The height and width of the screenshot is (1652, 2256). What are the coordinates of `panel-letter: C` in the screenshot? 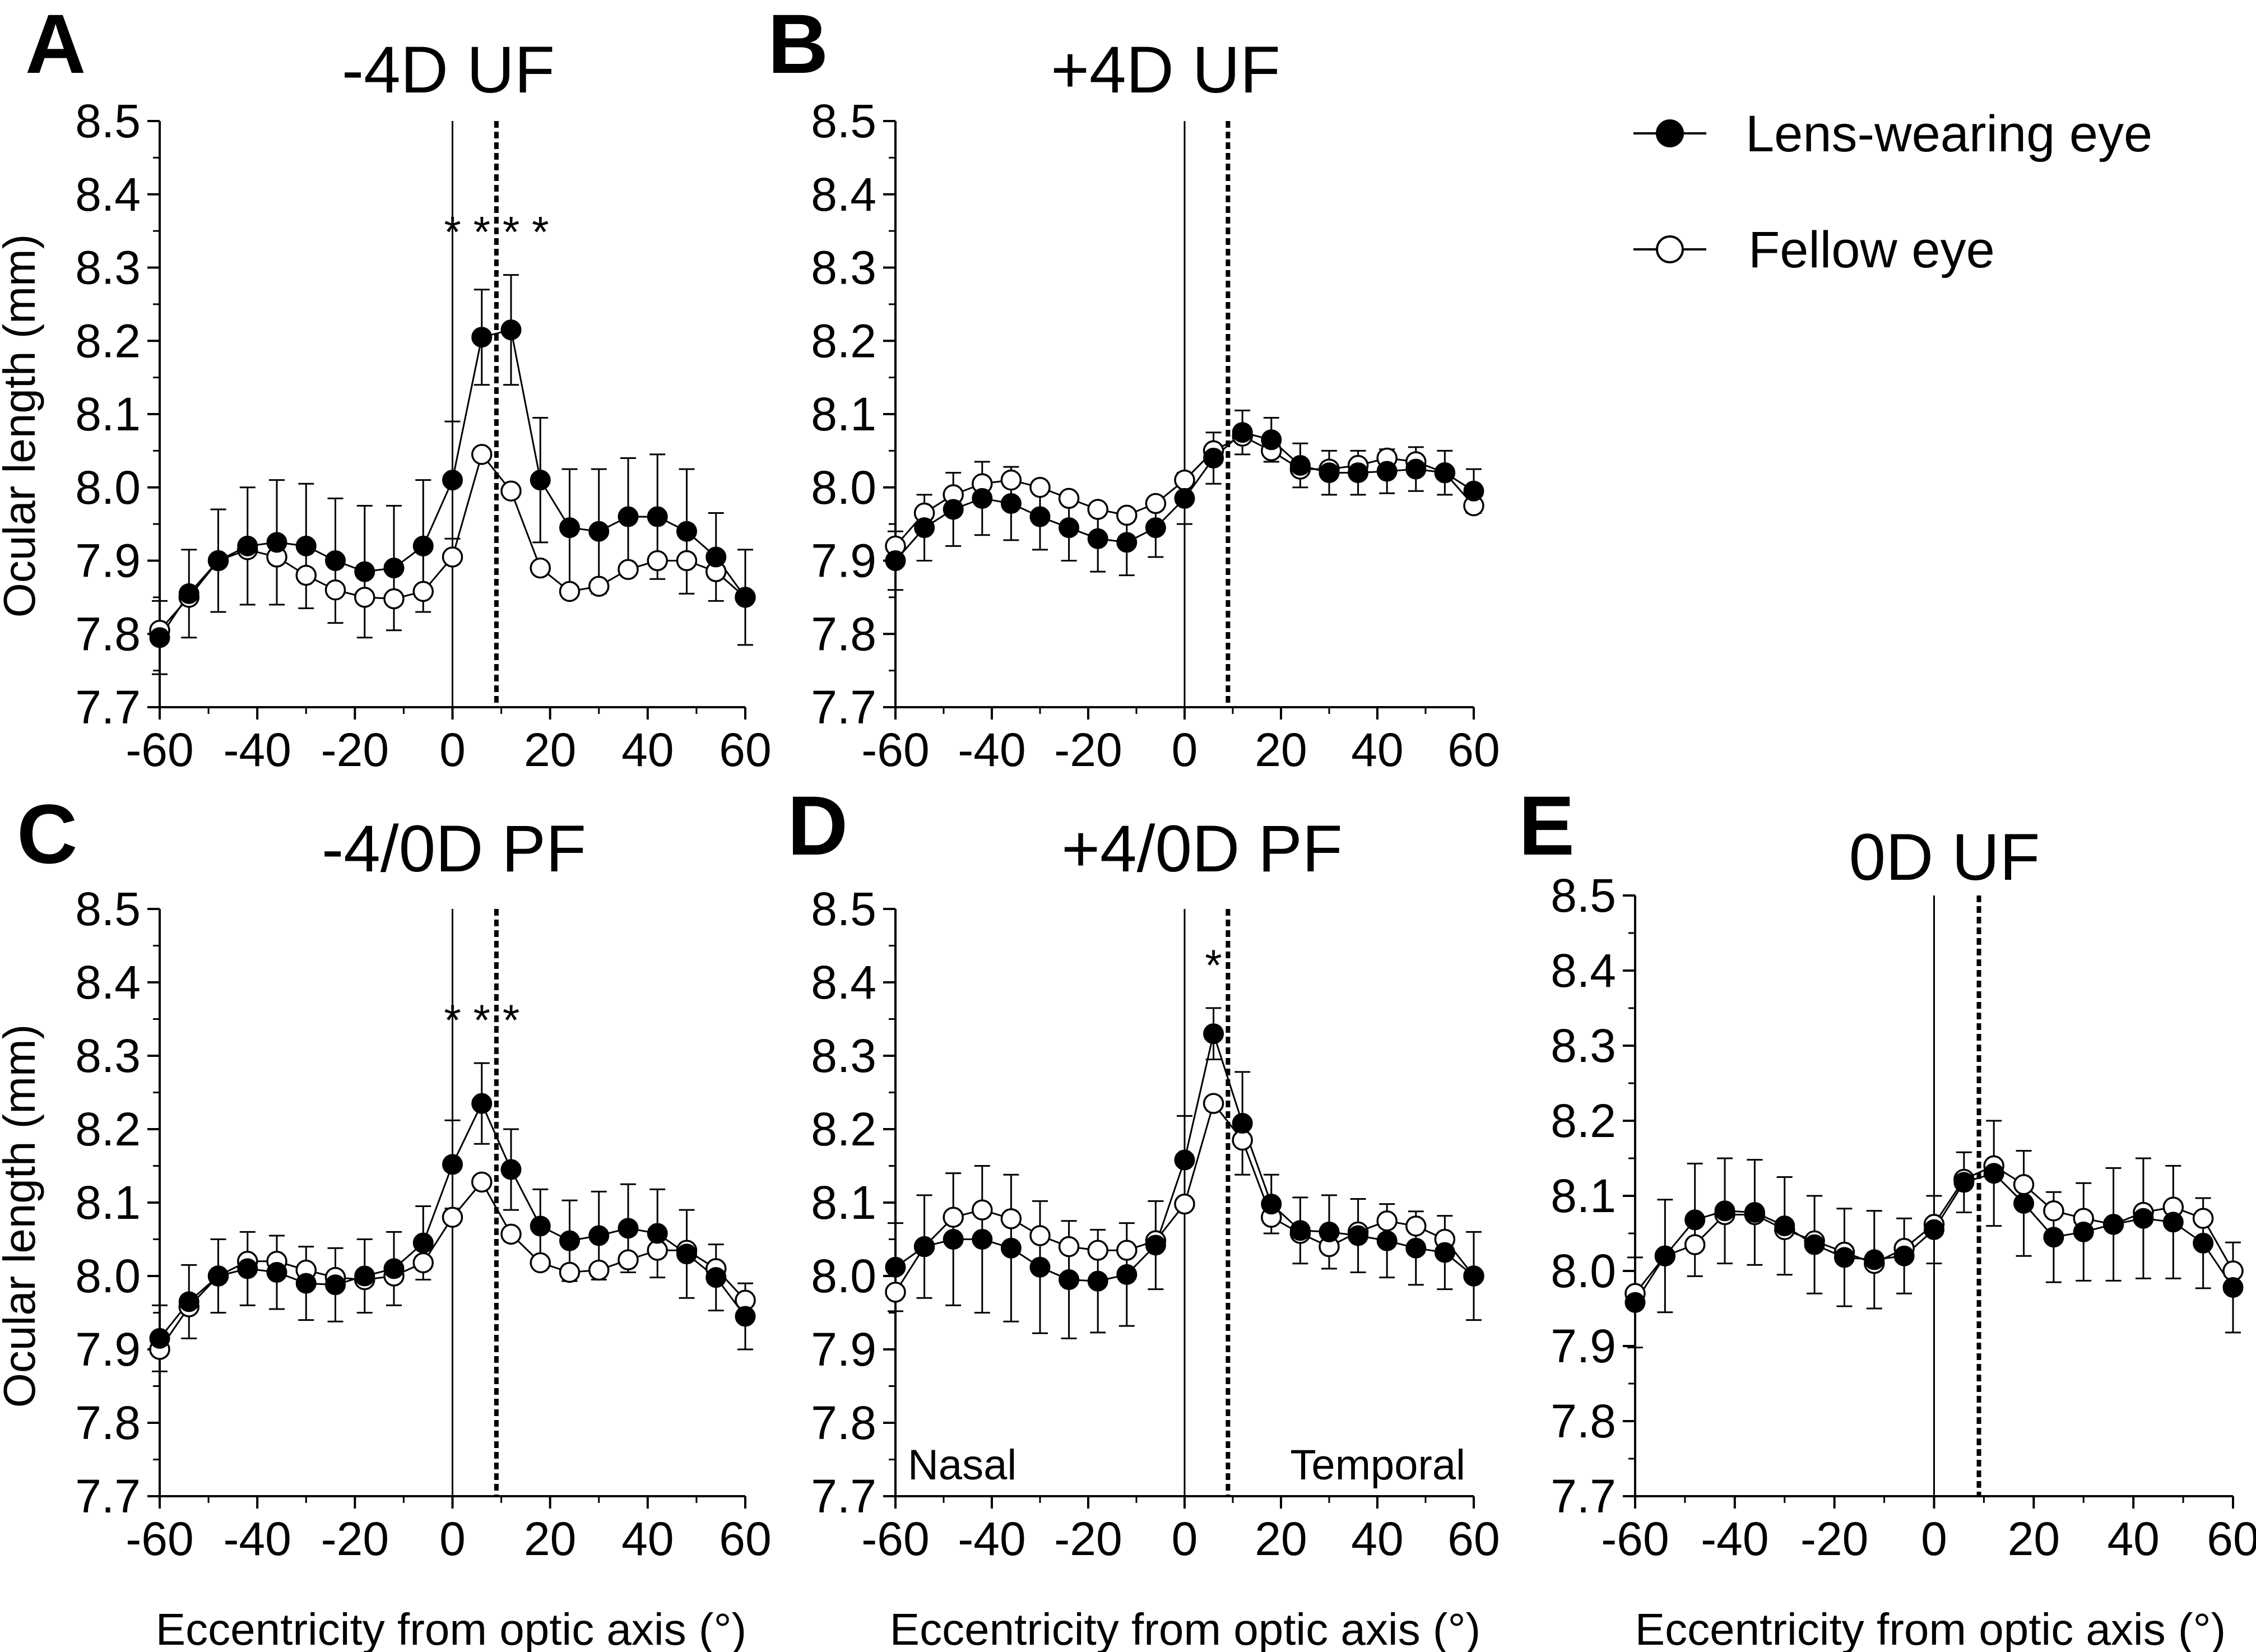 It's located at (47, 834).